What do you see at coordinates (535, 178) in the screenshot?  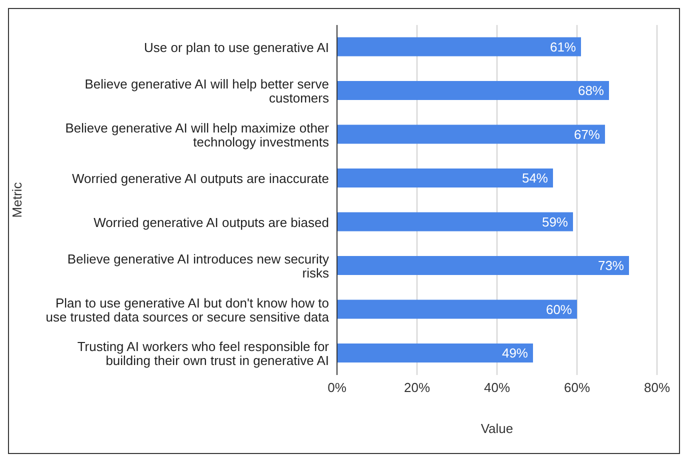 I see `data-label: 54%` at bounding box center [535, 178].